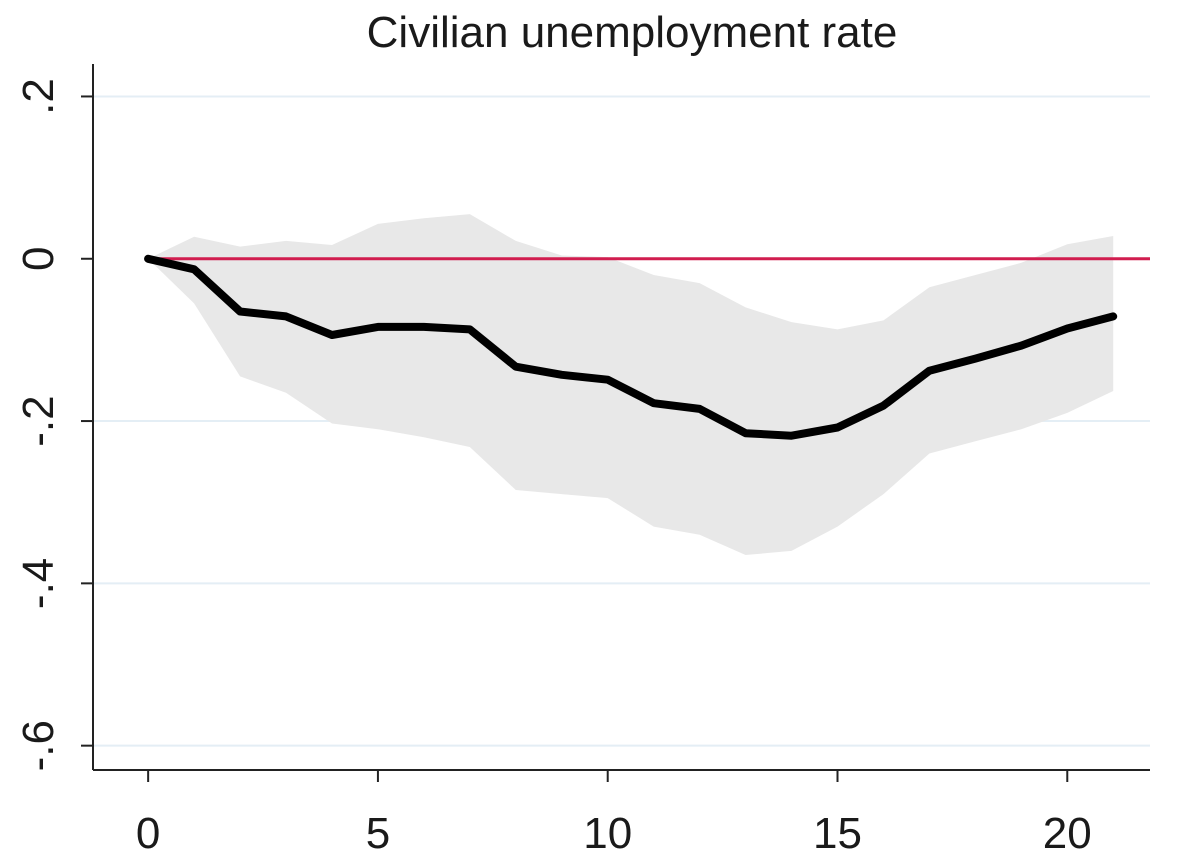 The height and width of the screenshot is (862, 1187). I want to click on x-tick-label-1: 5, so click(378, 833).